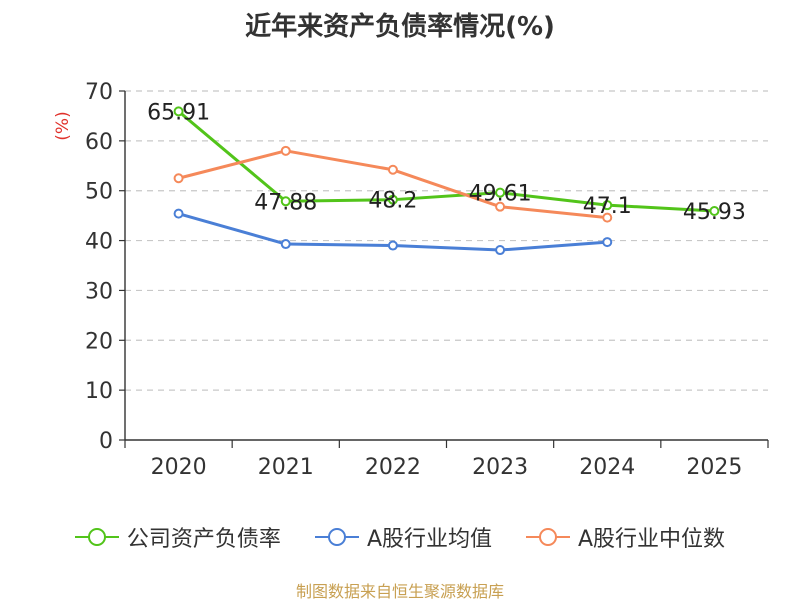 The width and height of the screenshot is (800, 602). I want to click on data-label: 47.1, so click(607, 206).